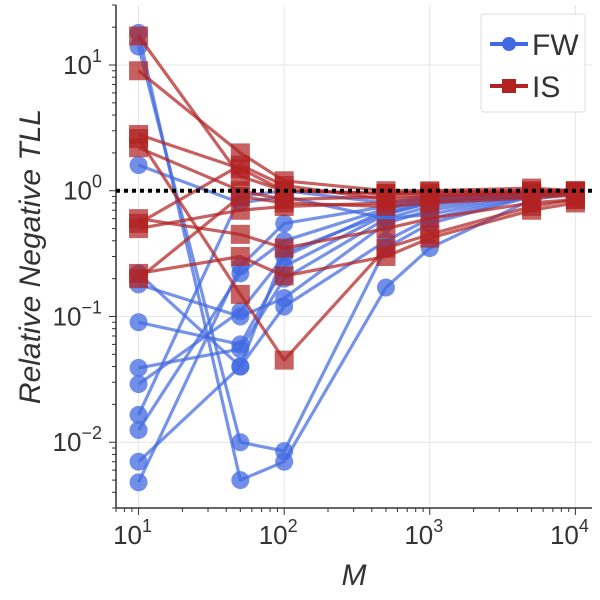 Image resolution: width=600 pixels, height=600 pixels. I want to click on legend-entry-is: IS, so click(525, 87).